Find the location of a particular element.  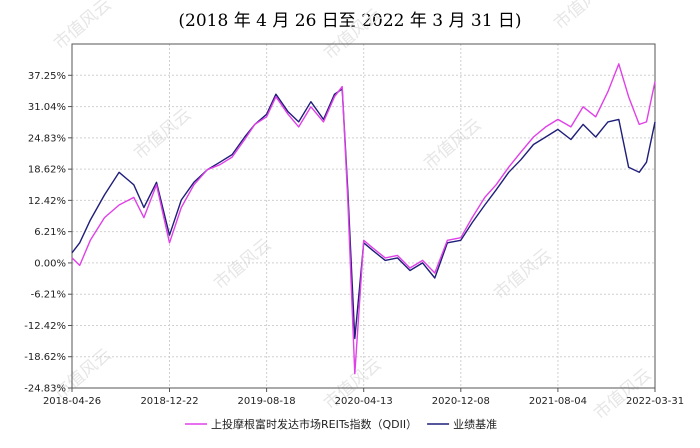

x-tick-label: 2018-12-22 is located at coordinates (169, 401).